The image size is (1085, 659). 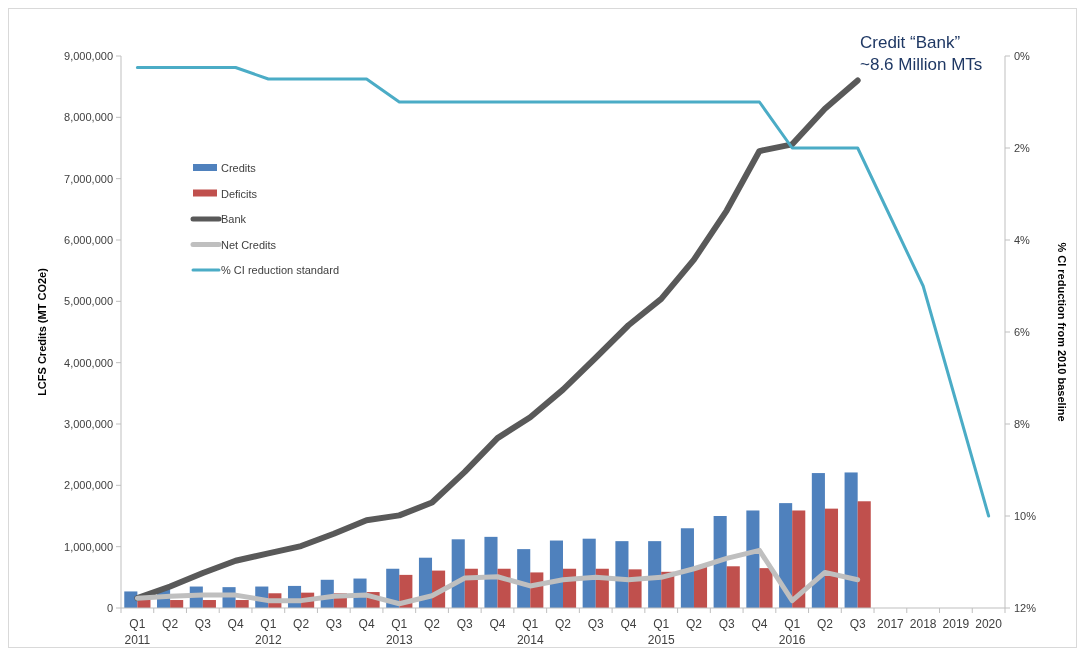 I want to click on y-axis-title: LCFS Credits (MT CO2e), so click(x=42, y=331).